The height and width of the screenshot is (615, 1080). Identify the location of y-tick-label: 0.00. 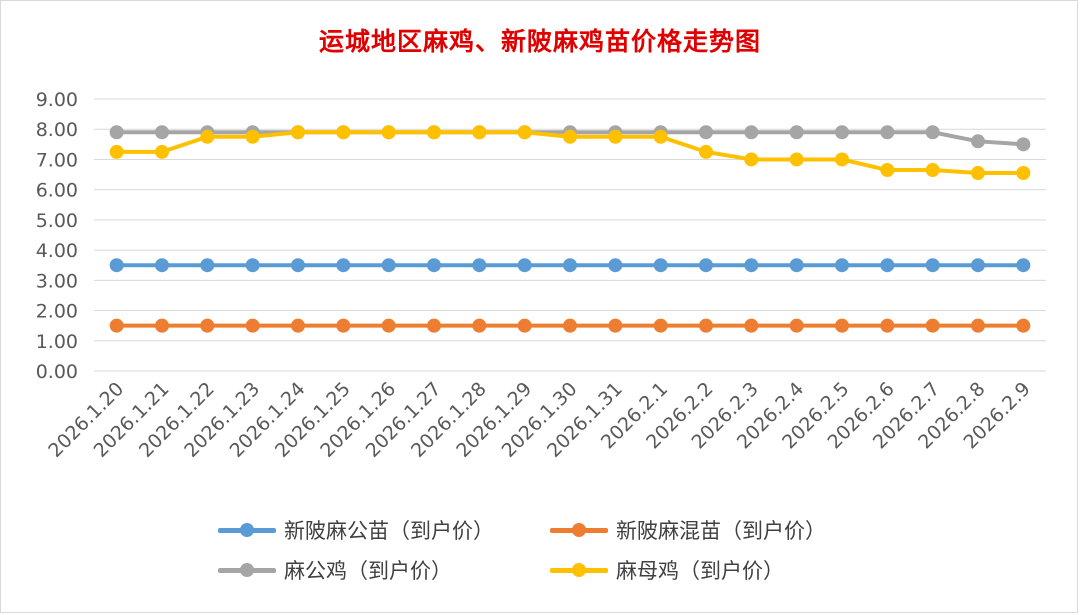
(57, 372).